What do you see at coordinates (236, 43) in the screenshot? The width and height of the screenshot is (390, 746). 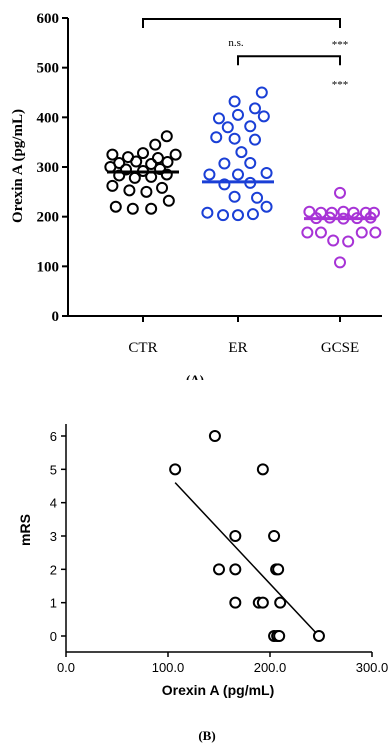 I see `bracket-label-ns: n.s.` at bounding box center [236, 43].